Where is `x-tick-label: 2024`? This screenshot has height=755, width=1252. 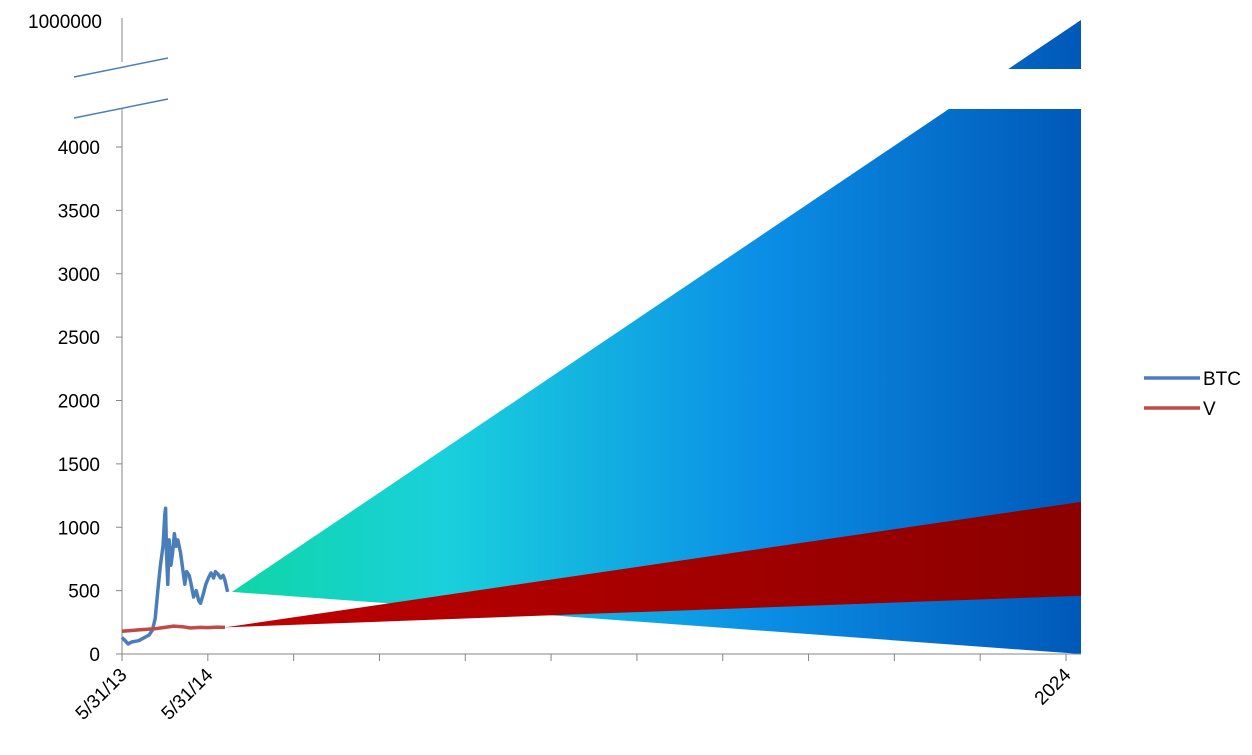 x-tick-label: 2024 is located at coordinates (1053, 686).